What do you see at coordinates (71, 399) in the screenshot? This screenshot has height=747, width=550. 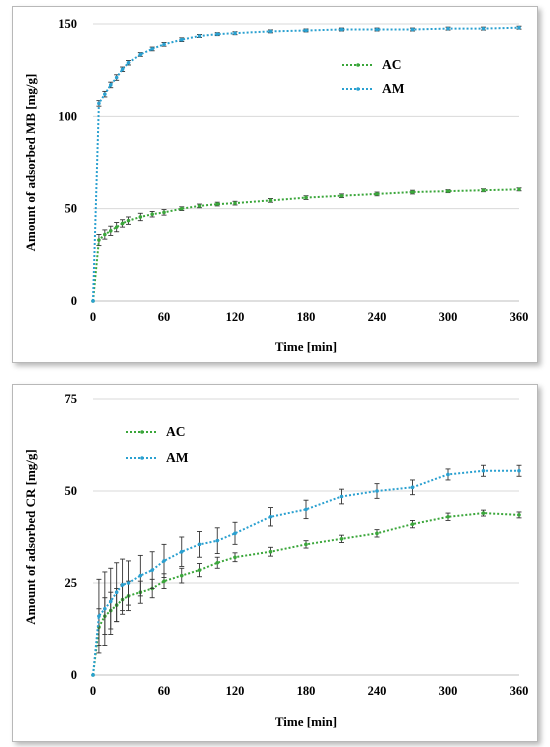 I see `y-tick-label: 75` at bounding box center [71, 399].